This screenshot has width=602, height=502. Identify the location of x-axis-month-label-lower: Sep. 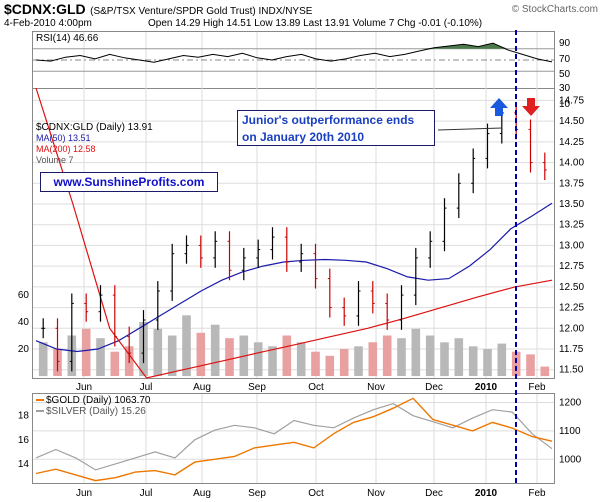
(257, 493).